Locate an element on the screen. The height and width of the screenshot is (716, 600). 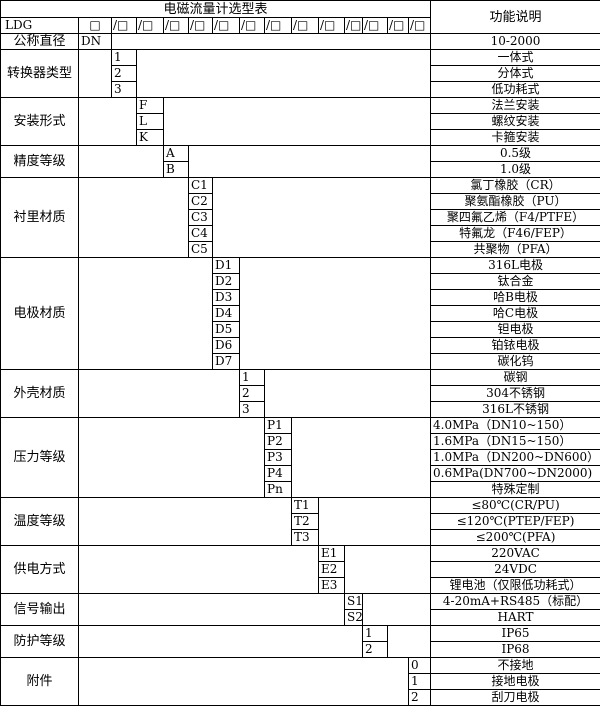
option-row: E2 24VDC is located at coordinates (300, 569).